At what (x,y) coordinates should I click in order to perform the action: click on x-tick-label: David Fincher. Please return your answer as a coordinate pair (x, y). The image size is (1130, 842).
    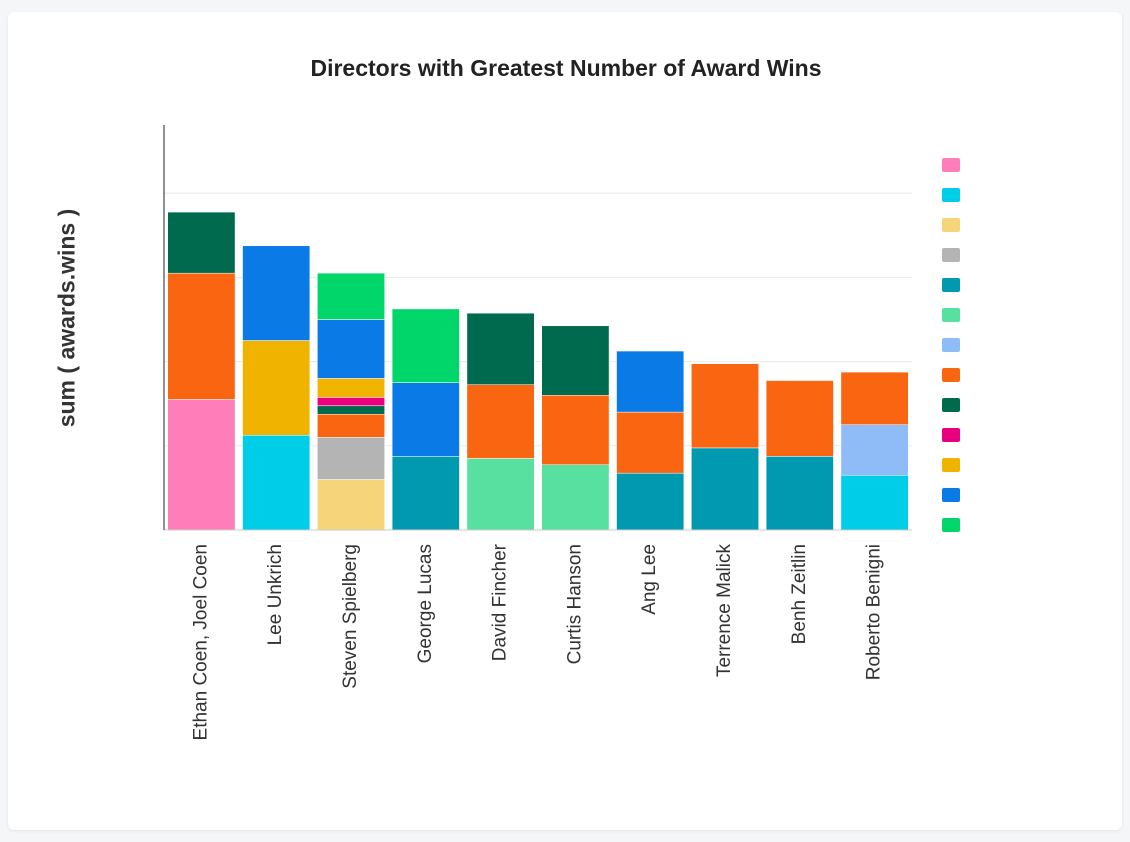
    Looking at the image, I should click on (500, 602).